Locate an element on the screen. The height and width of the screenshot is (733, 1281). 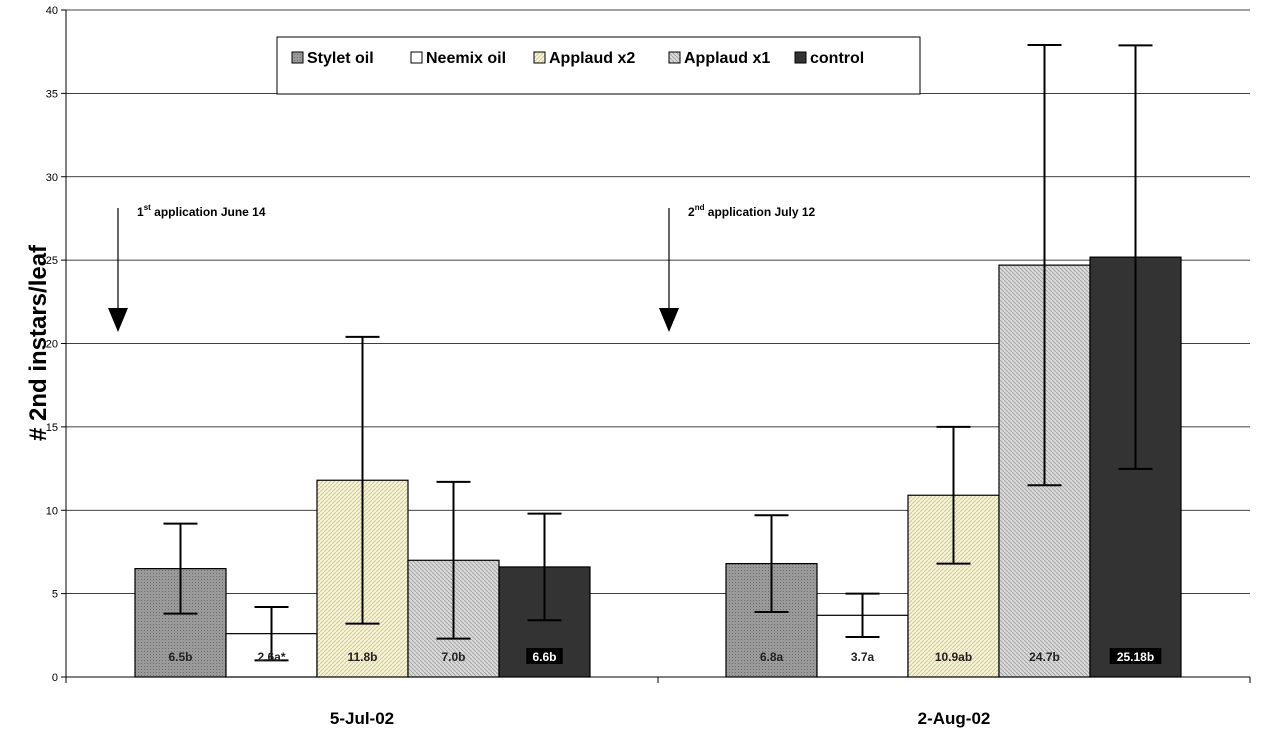
x-category-label: 2-Aug-02 is located at coordinates (954, 718).